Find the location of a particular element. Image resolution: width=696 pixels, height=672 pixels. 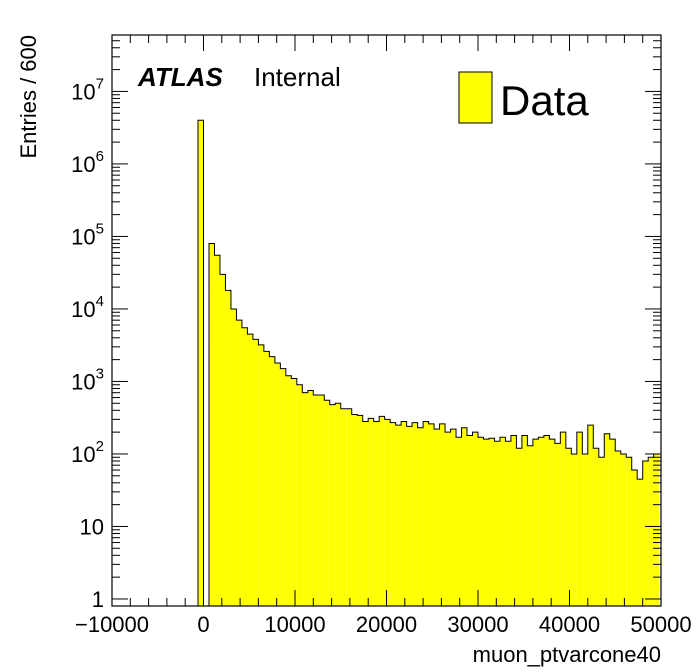

x-tick-label: 0 is located at coordinates (203, 624).